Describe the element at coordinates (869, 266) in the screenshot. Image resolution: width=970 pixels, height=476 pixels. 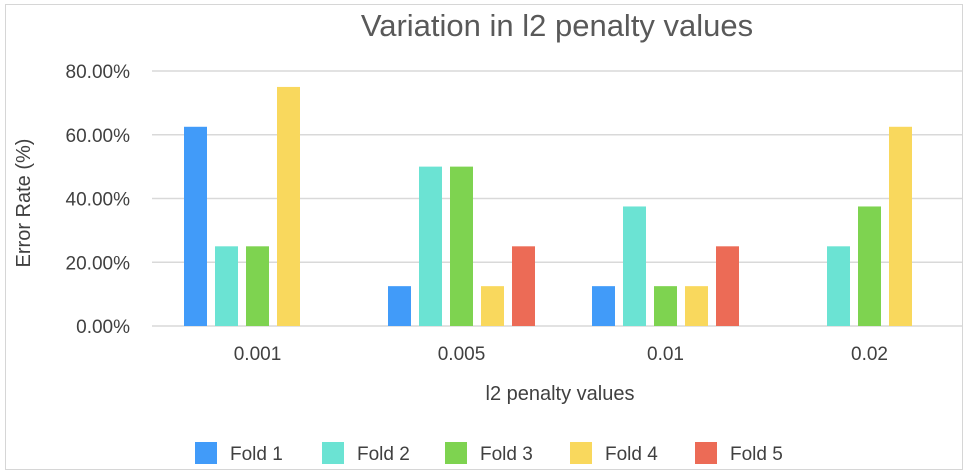
I see `bar-fold-3-0.02` at that location.